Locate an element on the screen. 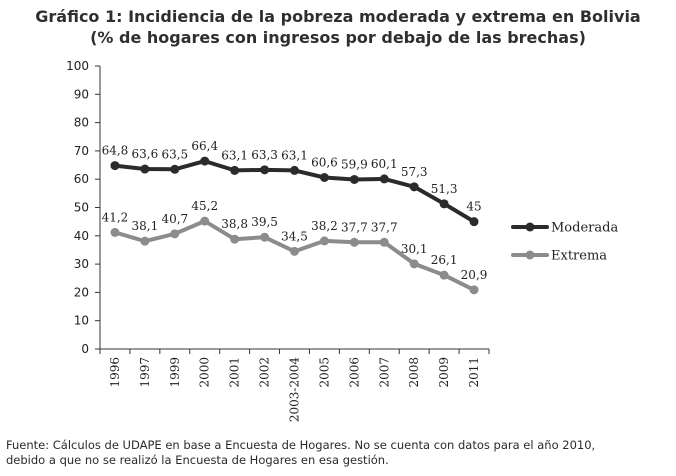  data-label-extrema: 20,9 is located at coordinates (474, 275).